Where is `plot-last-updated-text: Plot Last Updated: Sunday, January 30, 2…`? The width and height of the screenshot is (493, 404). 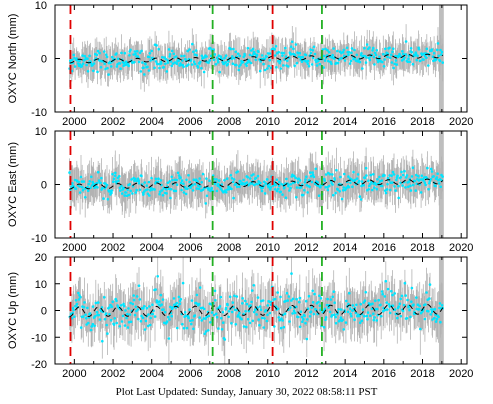
plot-last-updated-text: Plot Last Updated: Sunday, January 30, 2… is located at coordinates (246, 392).